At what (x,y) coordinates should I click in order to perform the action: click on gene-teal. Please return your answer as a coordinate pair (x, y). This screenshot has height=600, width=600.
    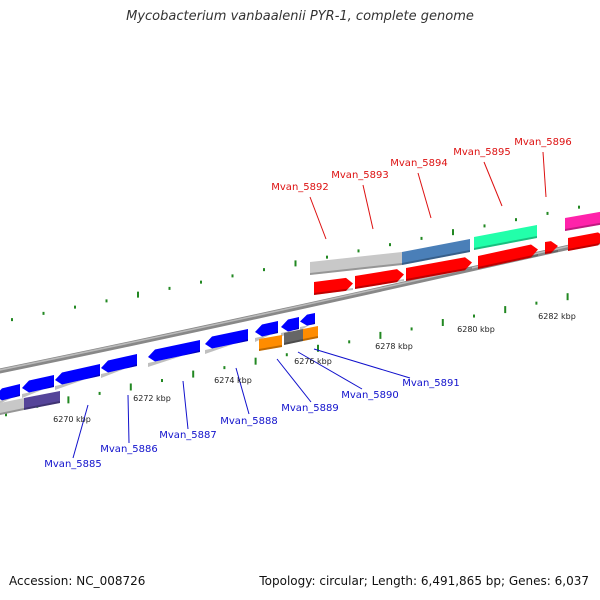
    Looking at the image, I should click on (505, 237).